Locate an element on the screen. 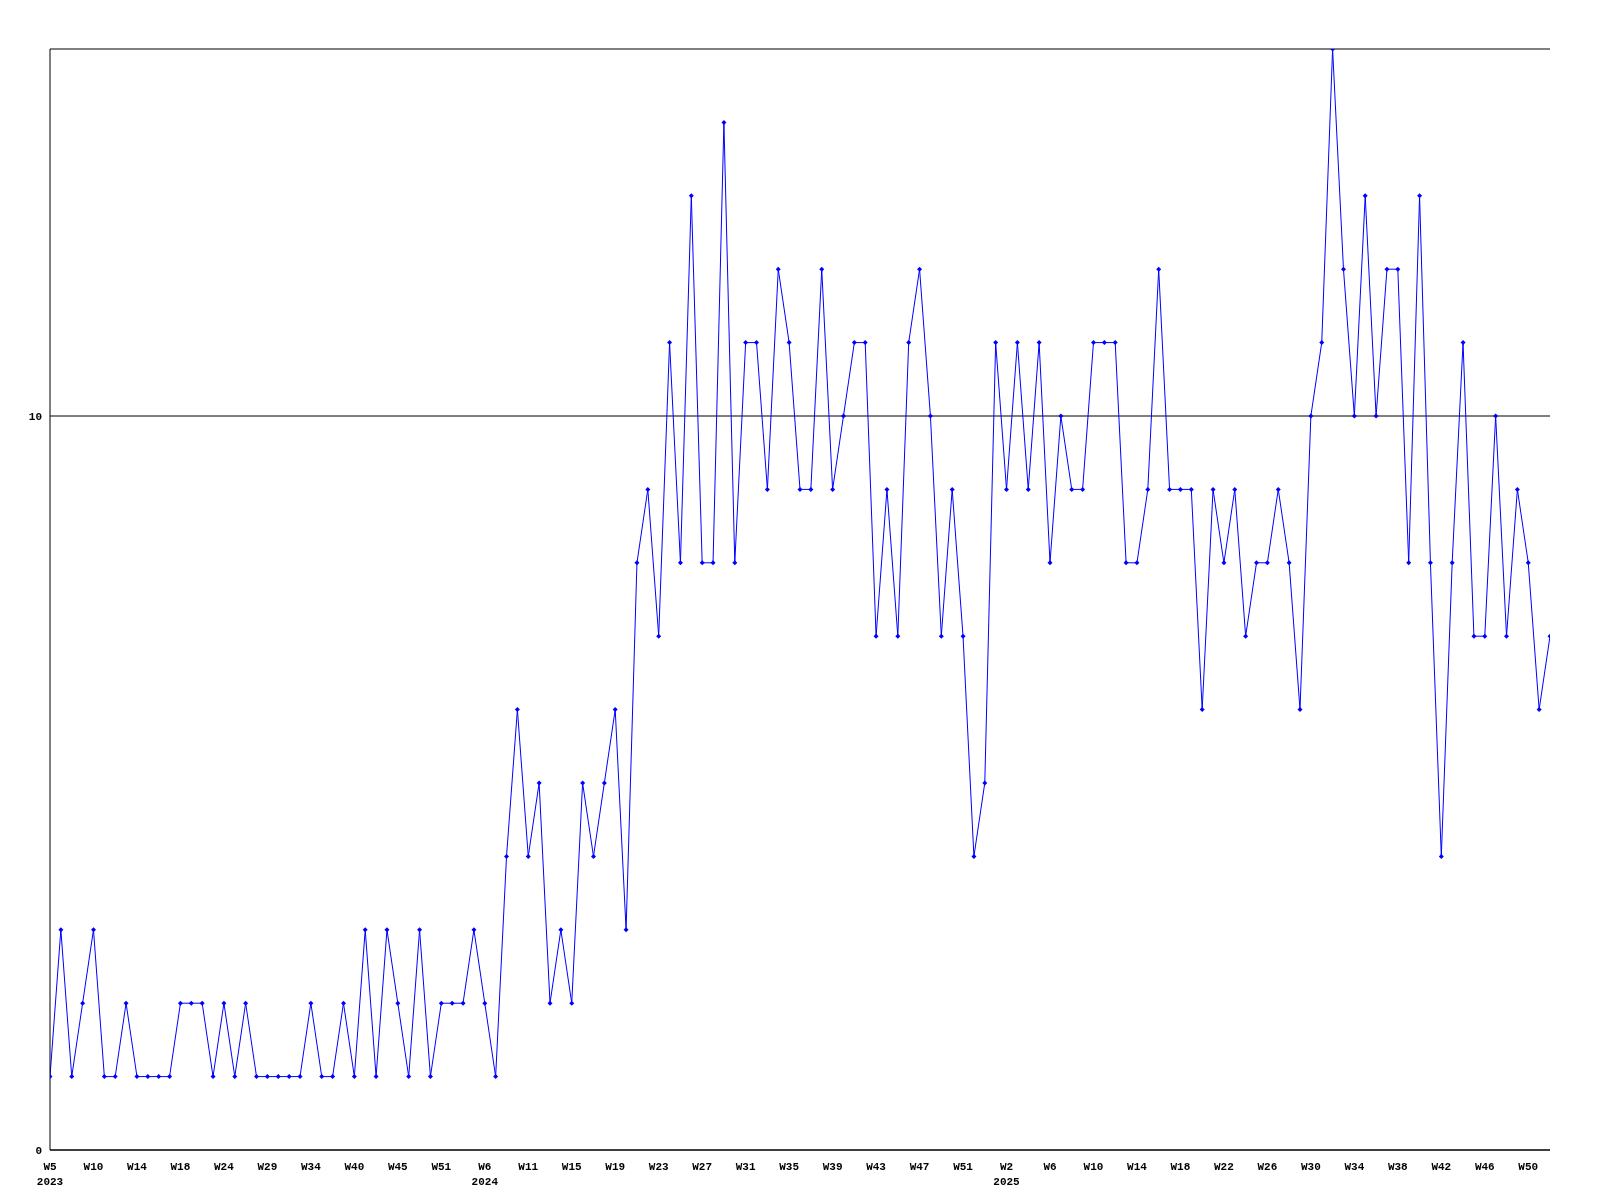 Image resolution: width=1600 pixels, height=1200 pixels. x-tick-label: W23 is located at coordinates (658, 1167).